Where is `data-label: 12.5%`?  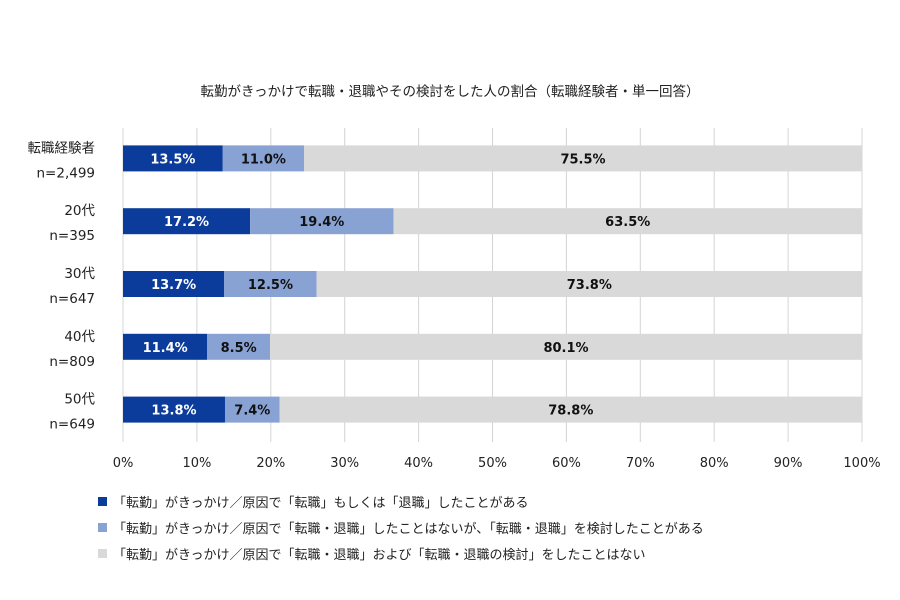 data-label: 12.5% is located at coordinates (270, 285).